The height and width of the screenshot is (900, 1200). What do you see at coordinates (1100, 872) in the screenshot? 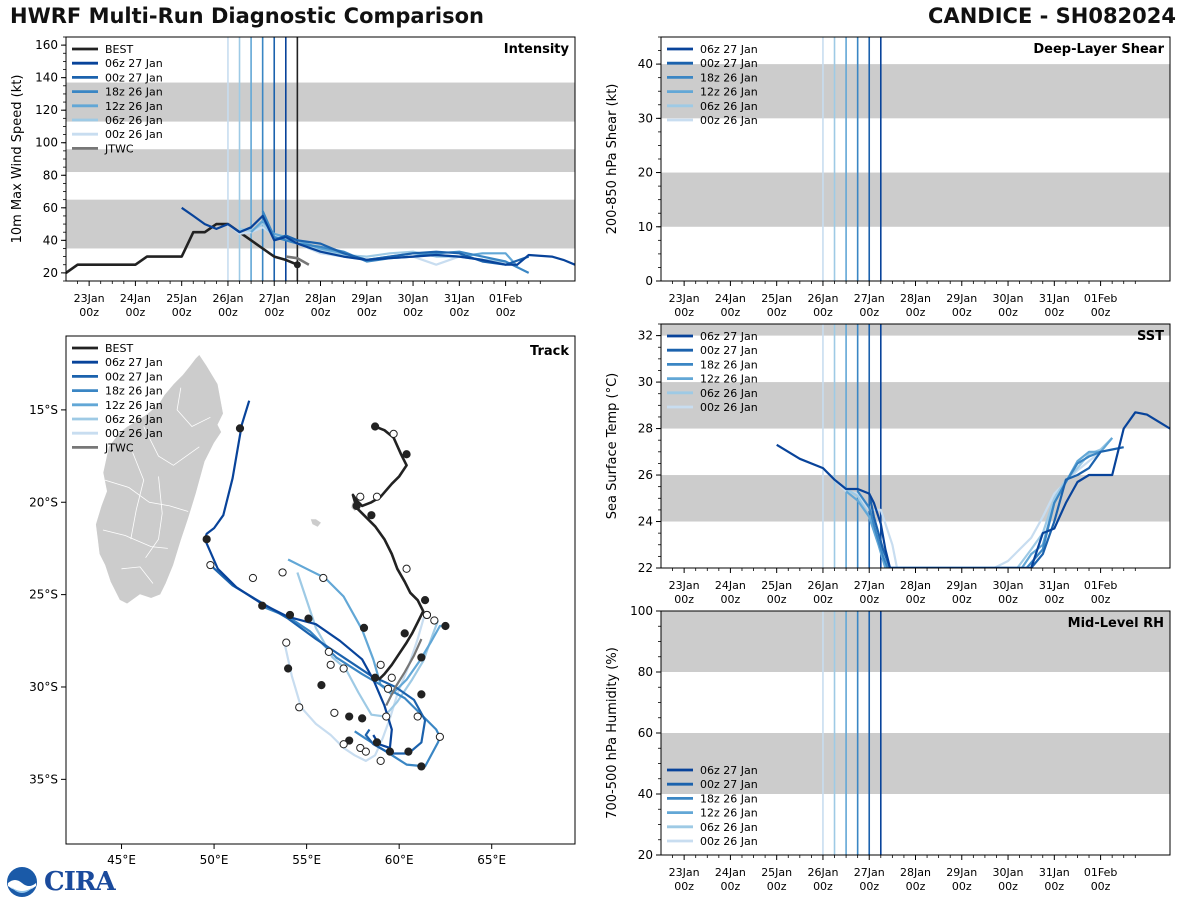
I see `rh-xtick-label: 01Feb` at bounding box center [1100, 872].